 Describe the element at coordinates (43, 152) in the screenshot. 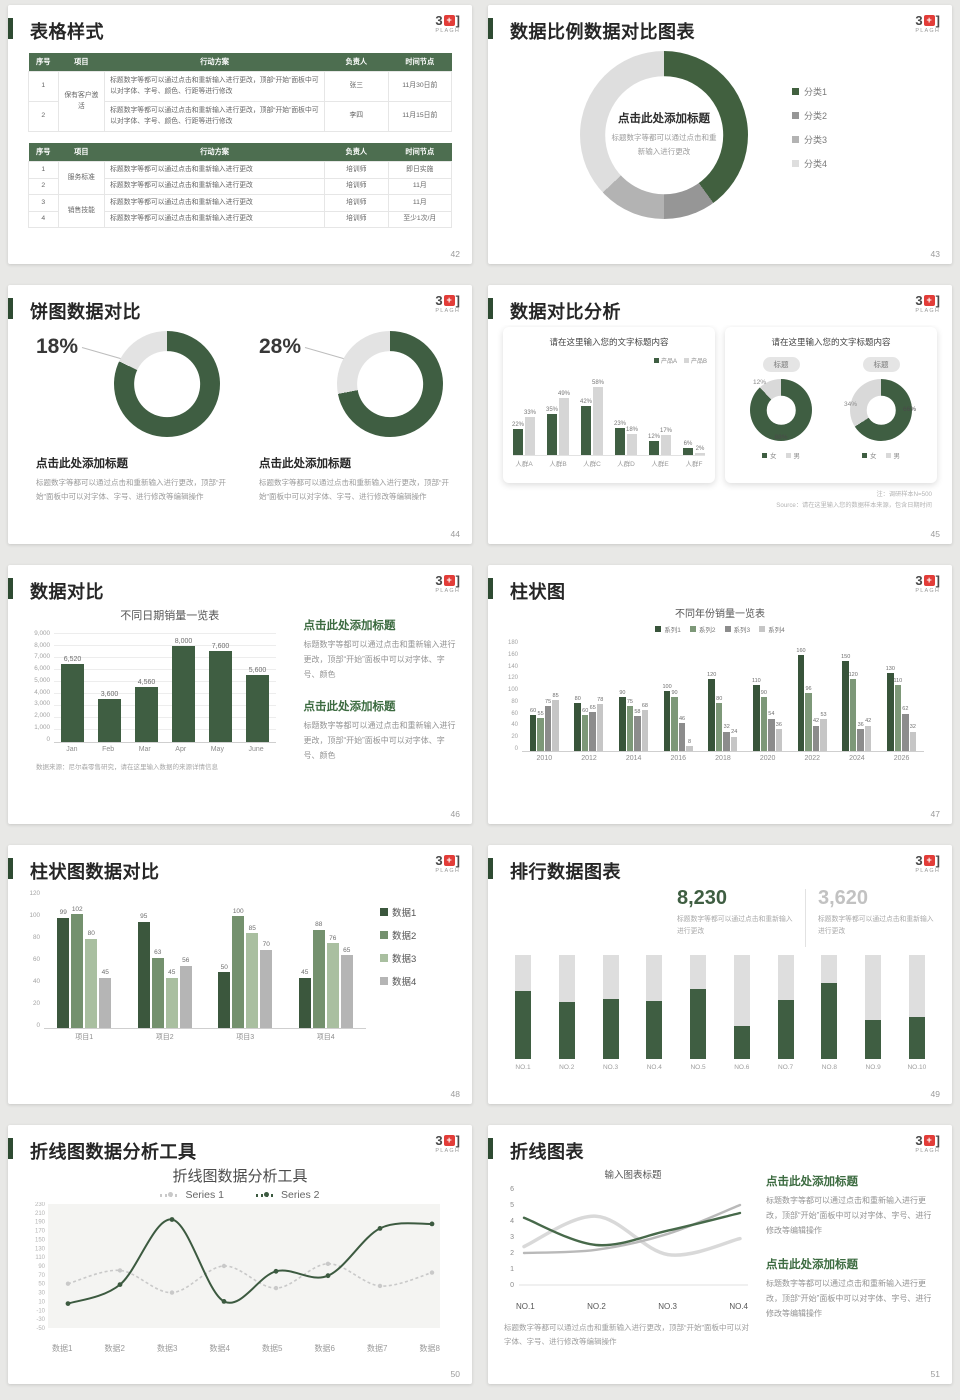

I see `column-header: 序号` at that location.